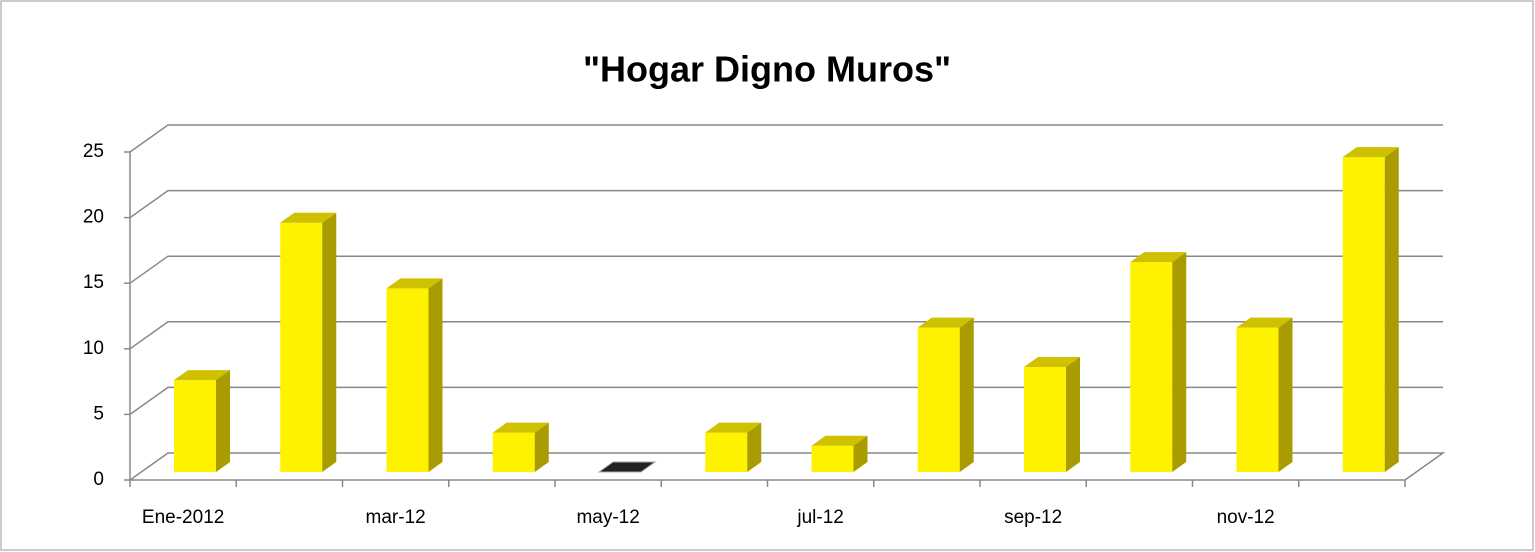  I want to click on y-tick-label: 10, so click(93, 348).